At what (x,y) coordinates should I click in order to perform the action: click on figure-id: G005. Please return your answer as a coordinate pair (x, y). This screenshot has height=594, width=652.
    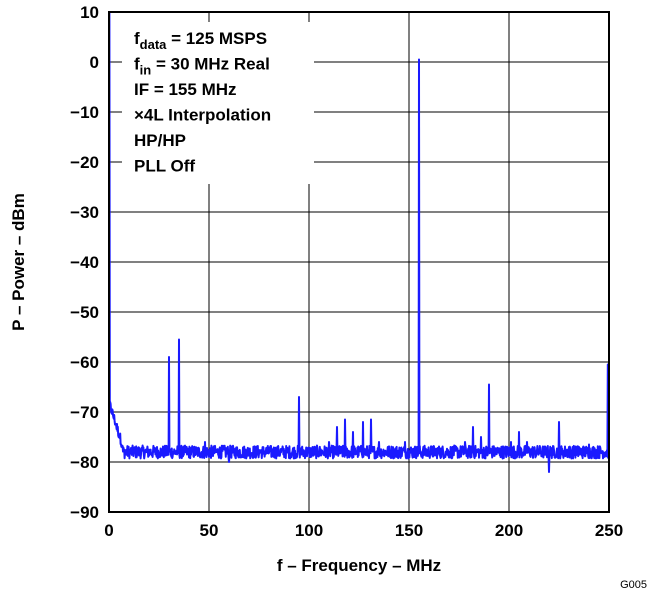
    Looking at the image, I should click on (633, 585).